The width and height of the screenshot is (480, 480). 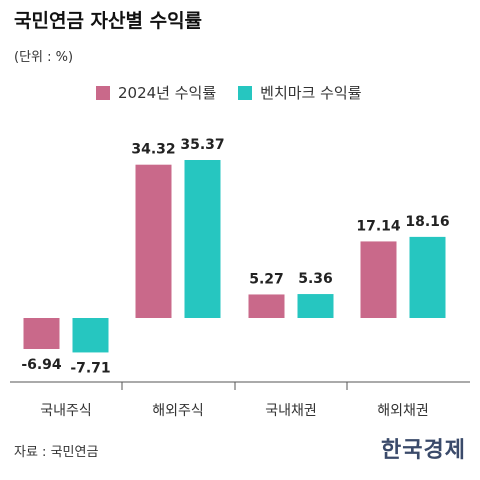 I want to click on data-label-2024-3: 5.27, so click(x=266, y=279).